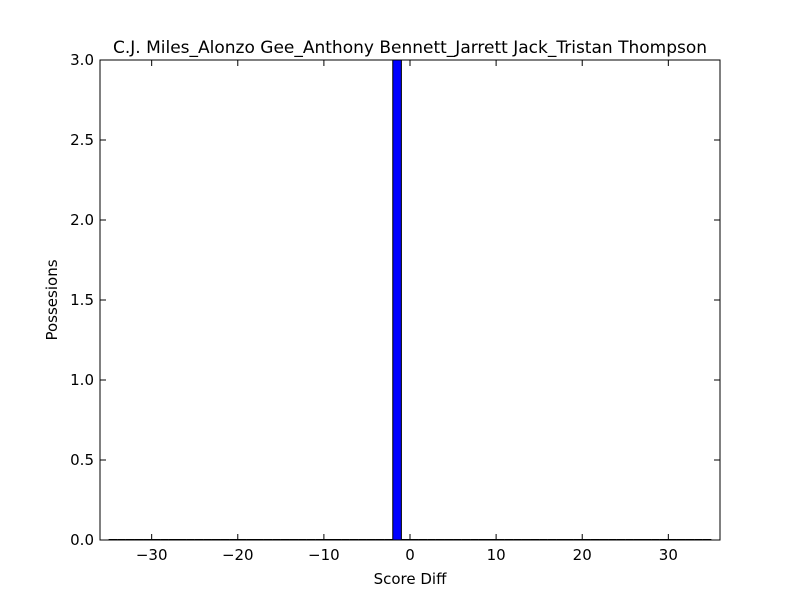 The image size is (800, 600). Describe the element at coordinates (668, 555) in the screenshot. I see `x-tick-label: 30` at that location.